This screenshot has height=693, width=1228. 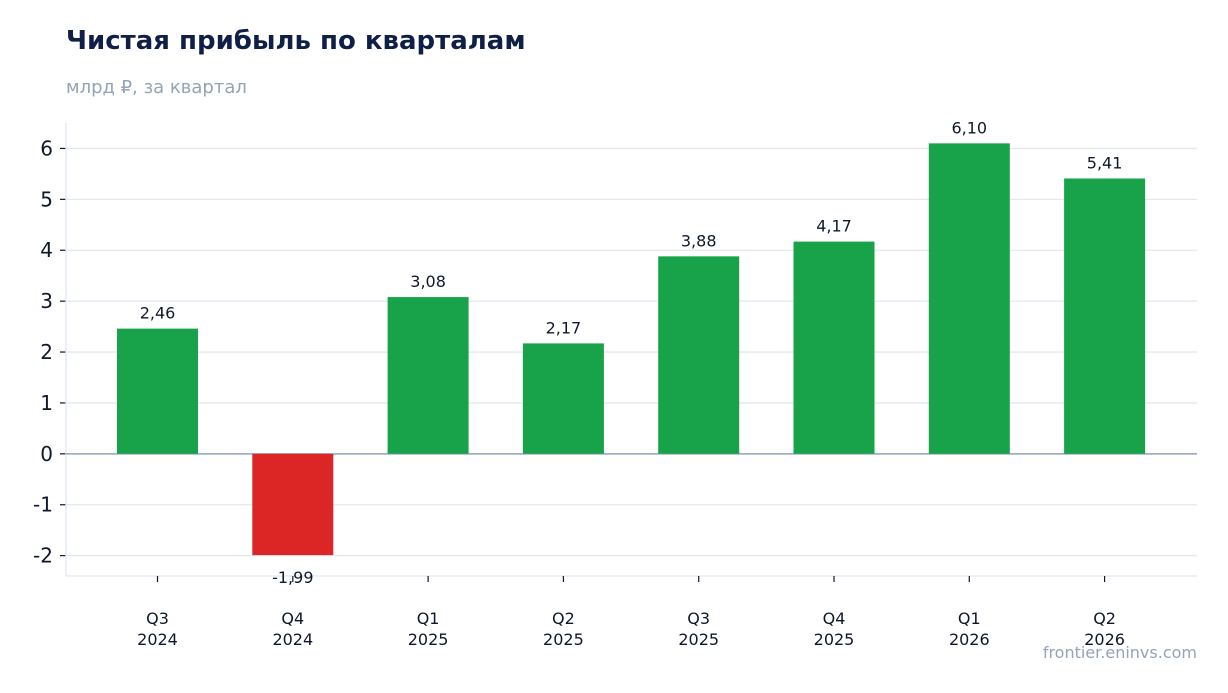 What do you see at coordinates (563, 629) in the screenshot?
I see `x-tick-label: Q2 2025` at bounding box center [563, 629].